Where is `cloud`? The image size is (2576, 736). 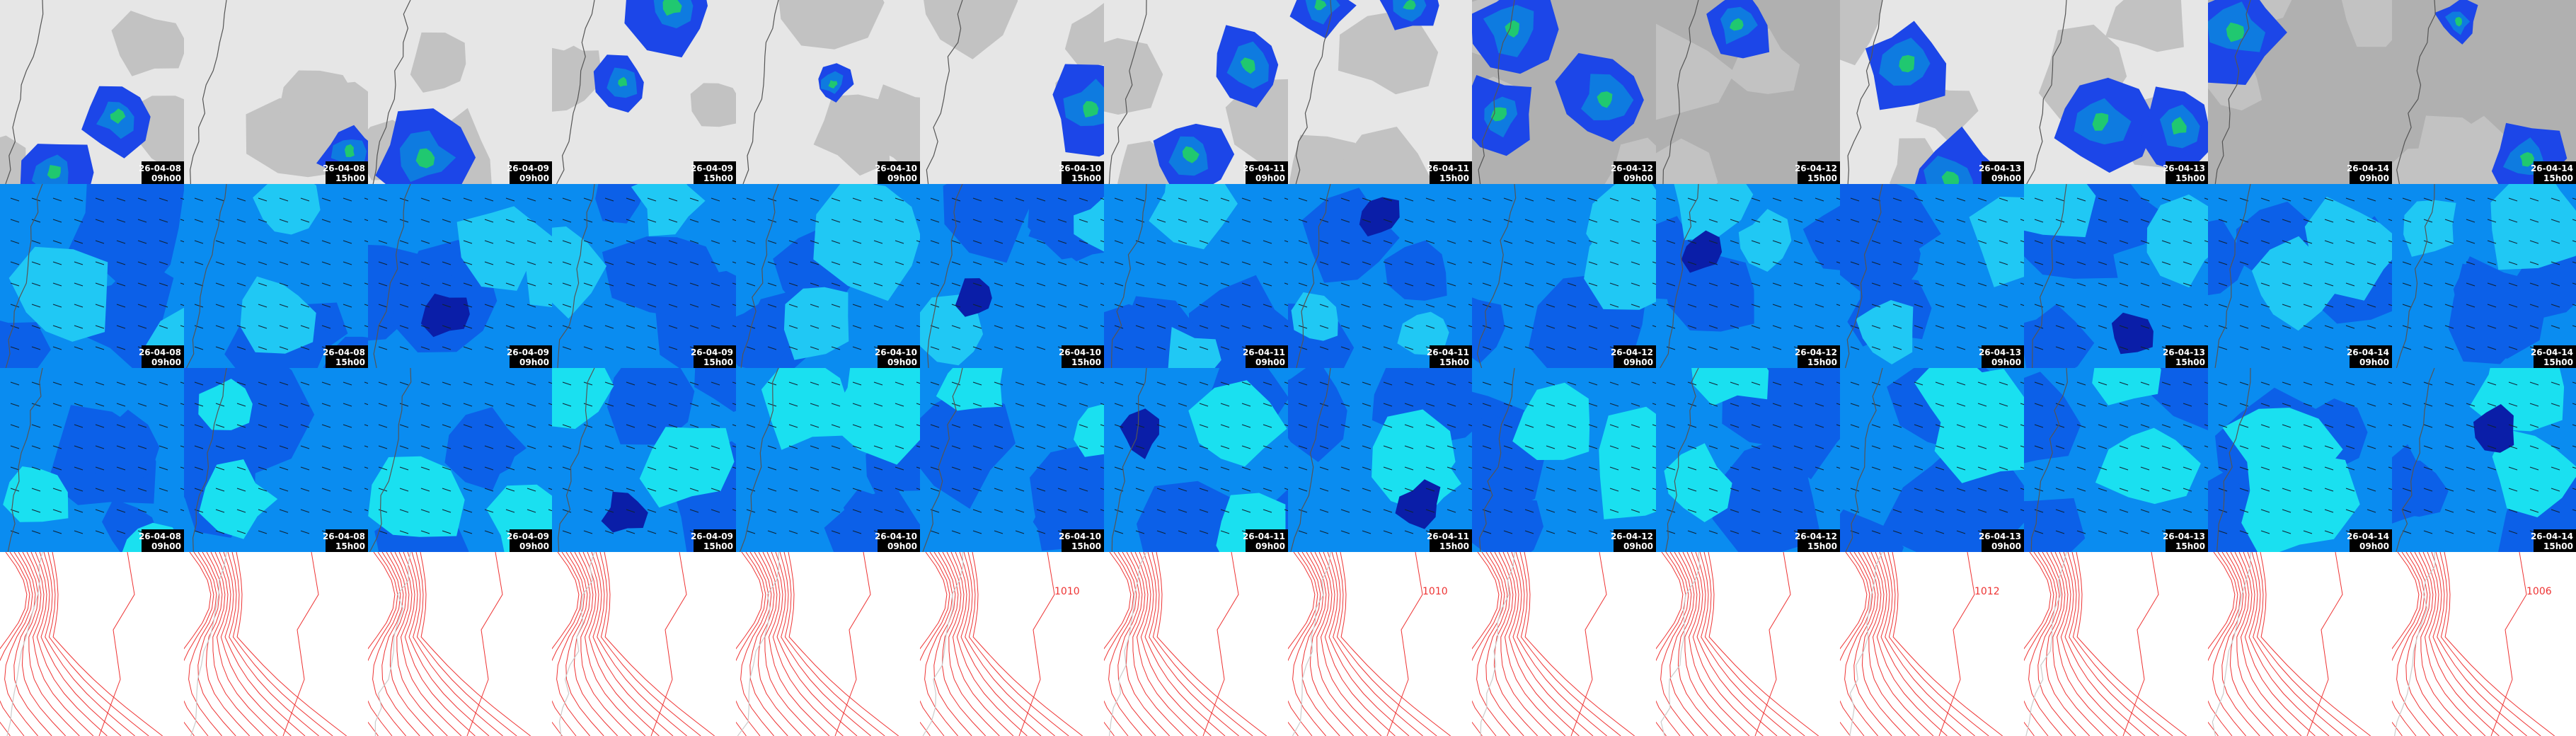 cloud is located at coordinates (1948, 116).